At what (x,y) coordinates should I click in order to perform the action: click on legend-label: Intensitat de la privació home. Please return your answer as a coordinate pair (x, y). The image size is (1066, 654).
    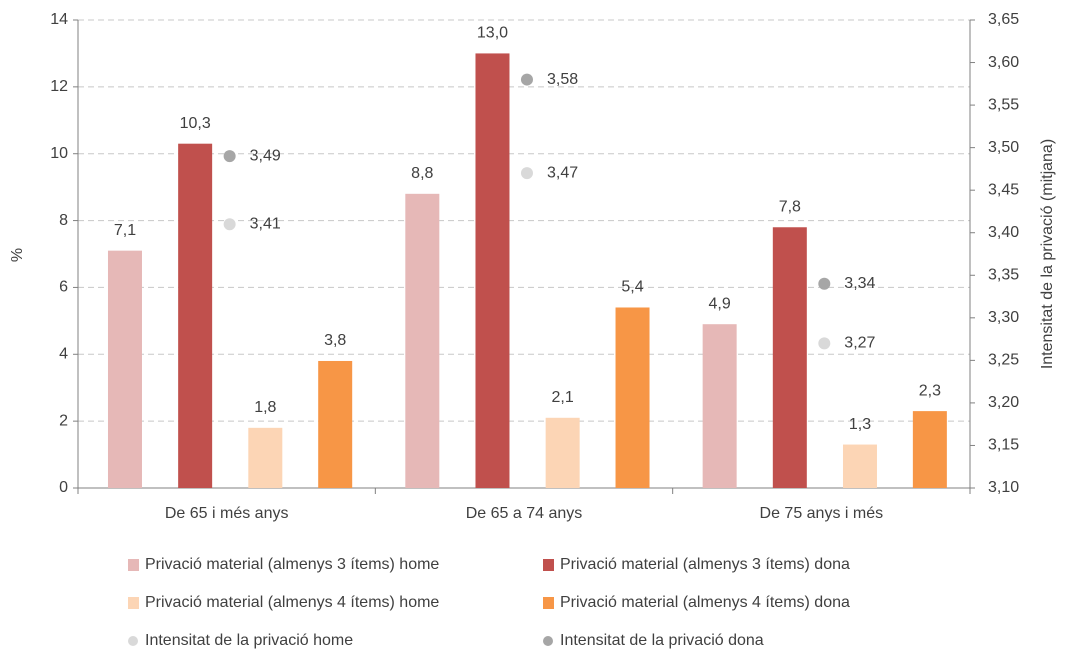
    Looking at the image, I should click on (249, 640).